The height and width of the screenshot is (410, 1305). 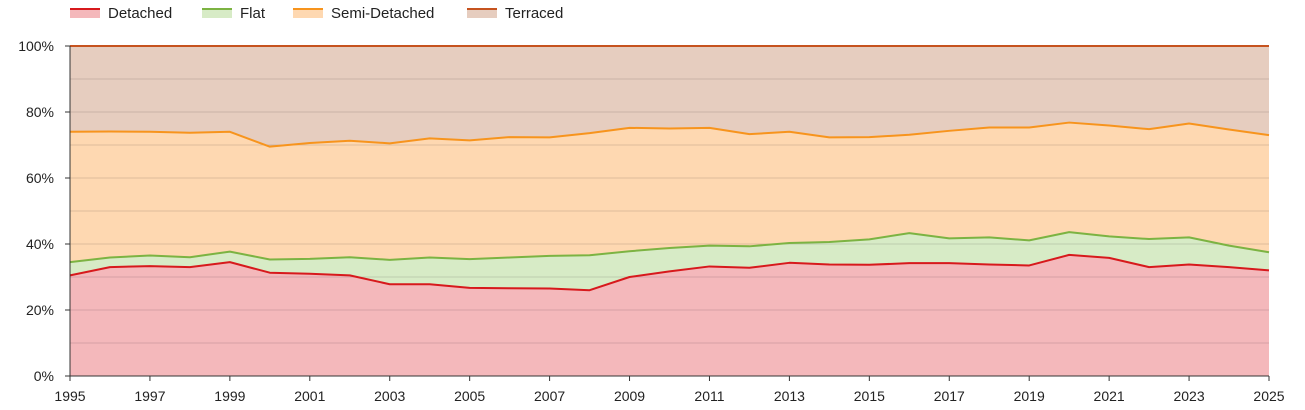 I want to click on x-tick-label: 2017, so click(x=949, y=396).